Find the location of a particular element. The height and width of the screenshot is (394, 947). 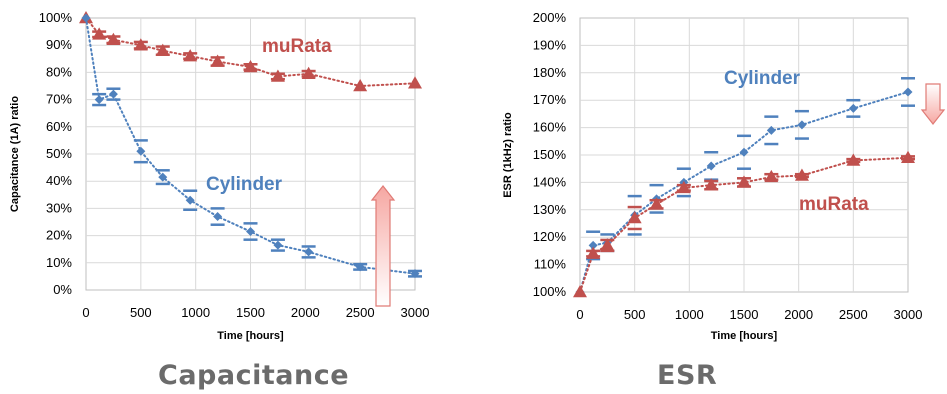

y-tick-label: 130% is located at coordinates (550, 209).